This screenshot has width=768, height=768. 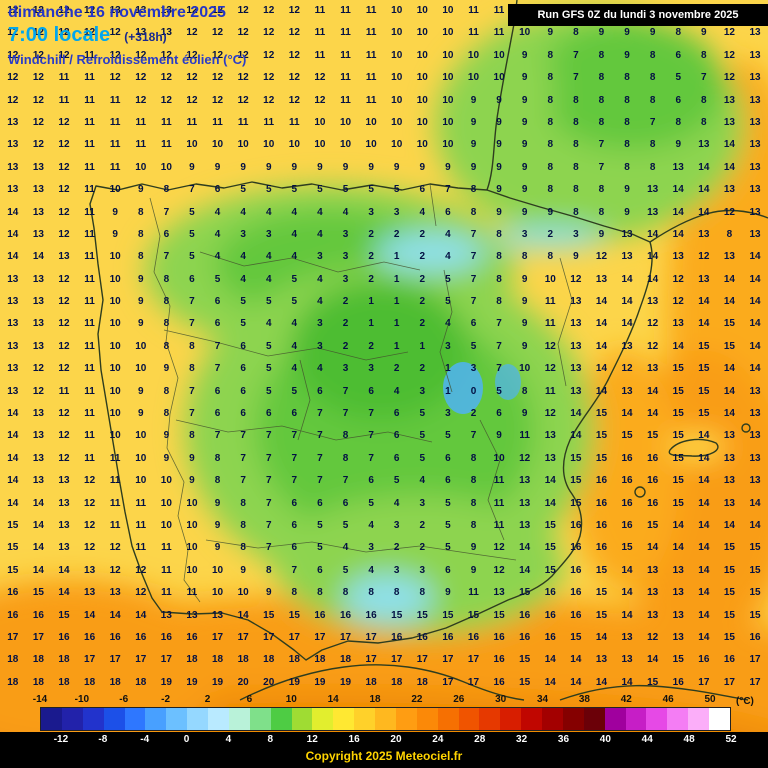 I want to click on scale-tick-label: 16, so click(x=354, y=739).